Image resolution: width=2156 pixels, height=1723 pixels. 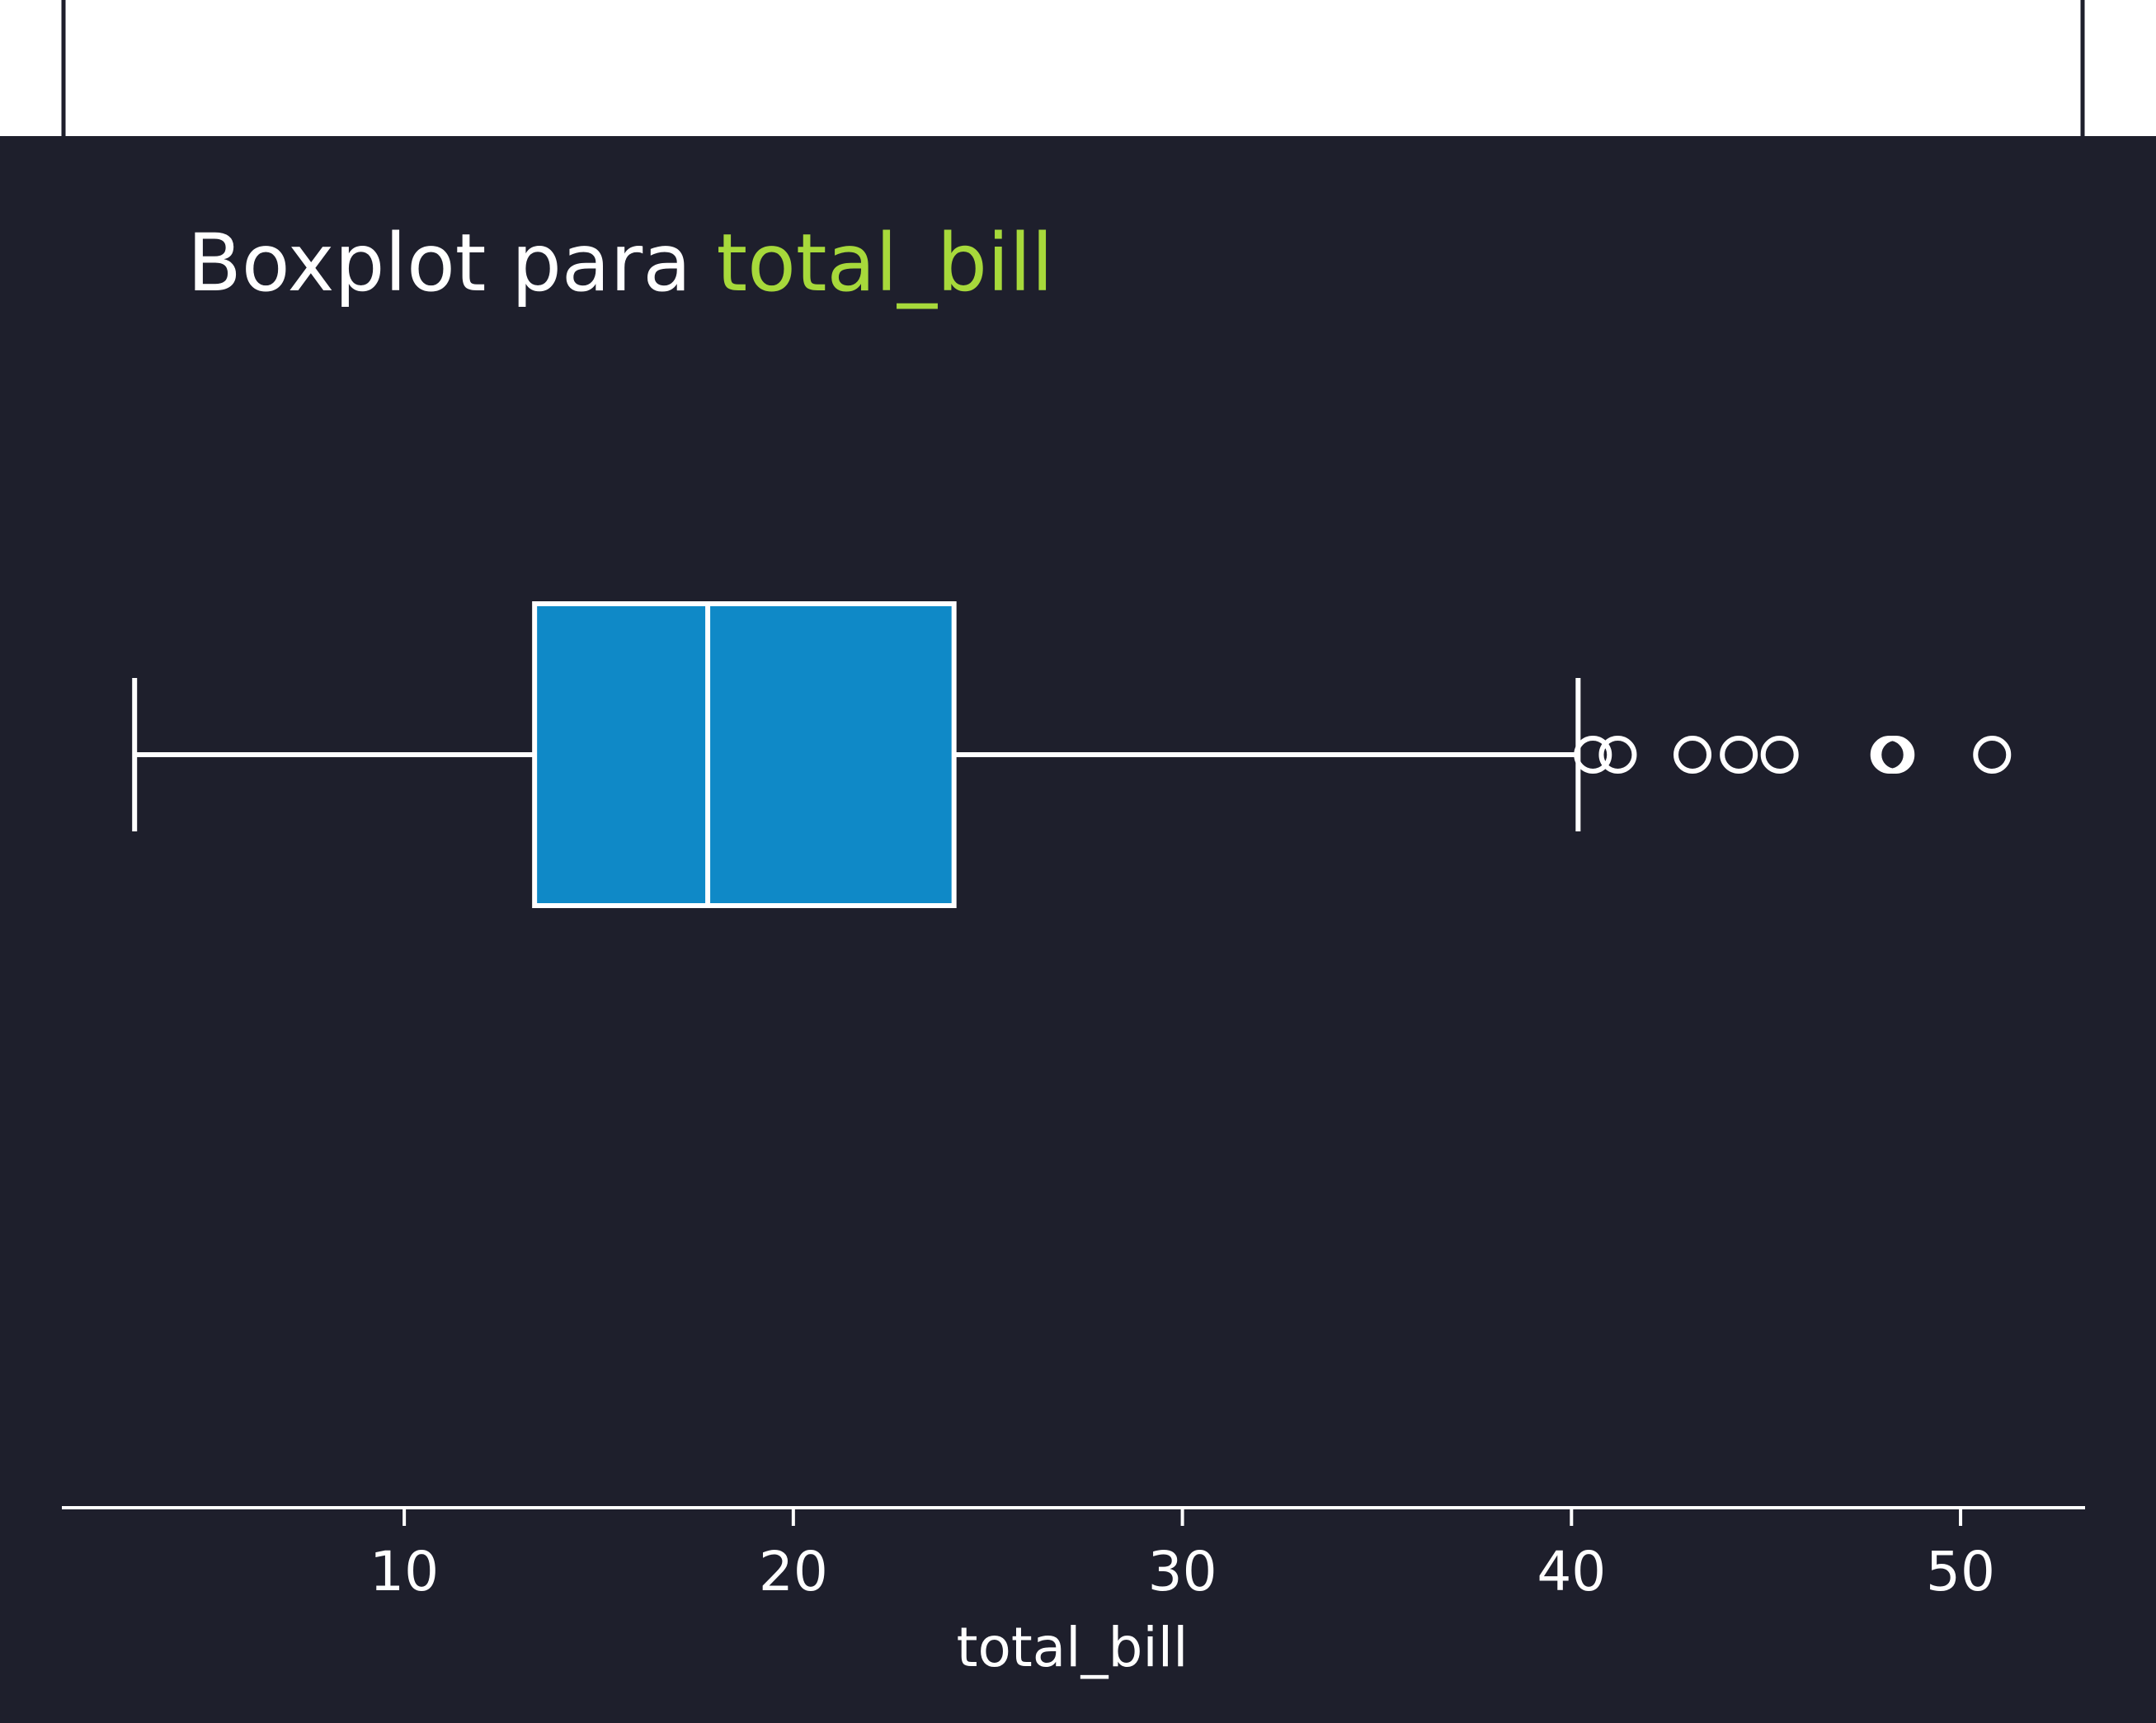 I want to click on x-tick-label: 50, so click(x=1960, y=1571).